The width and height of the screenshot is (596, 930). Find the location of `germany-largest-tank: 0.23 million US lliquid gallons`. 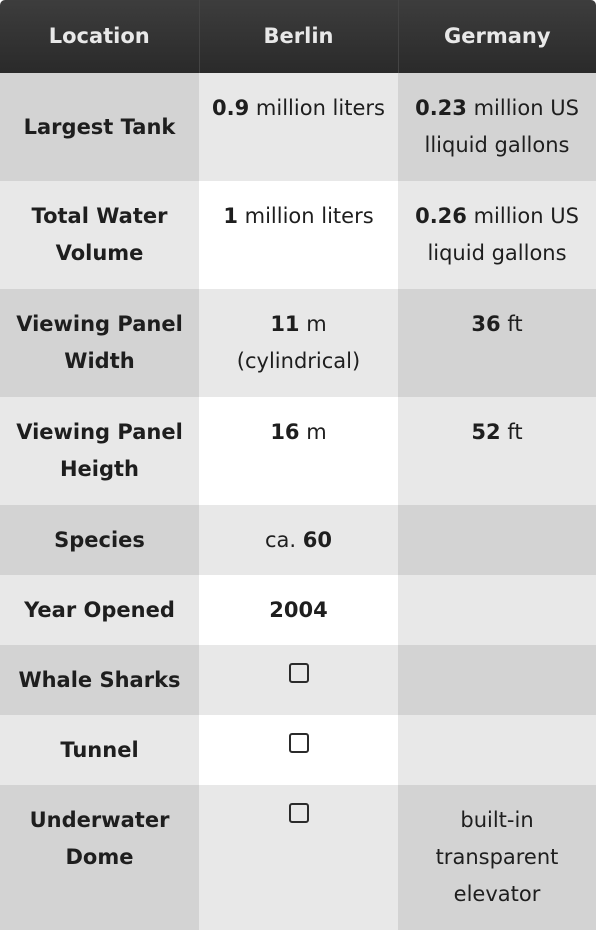

germany-largest-tank: 0.23 million US lliquid gallons is located at coordinates (497, 127).